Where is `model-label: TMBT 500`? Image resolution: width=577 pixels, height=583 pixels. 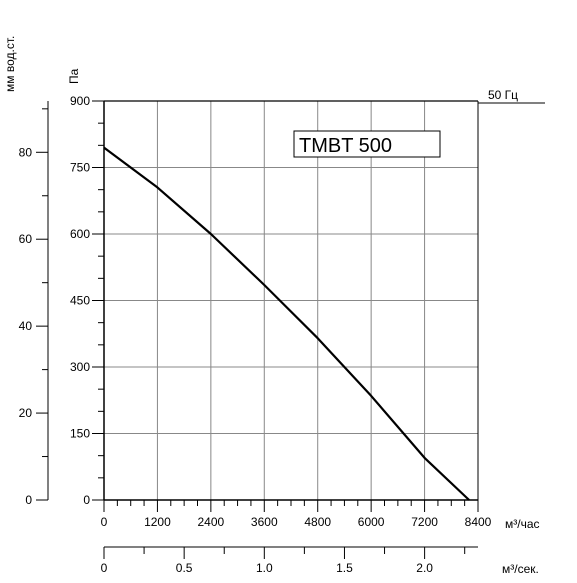 model-label: TMBT 500 is located at coordinates (345, 146).